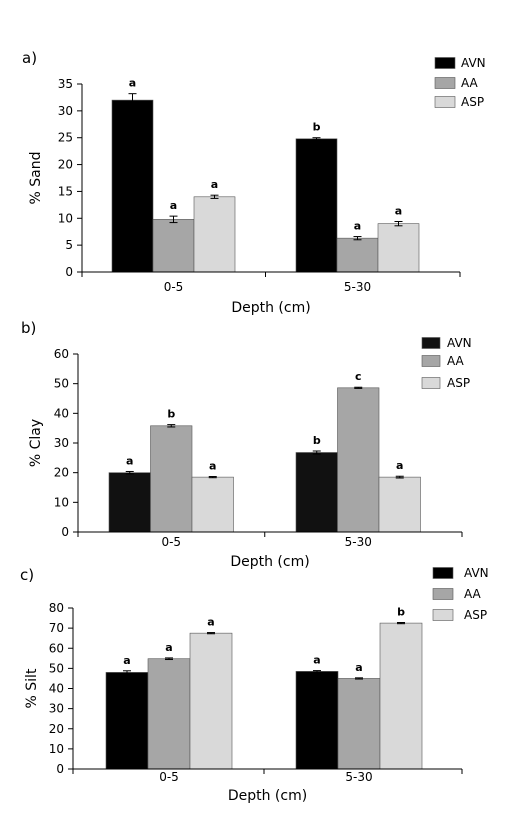  What do you see at coordinates (358, 376) in the screenshot?
I see `significance-letter: c` at bounding box center [358, 376].